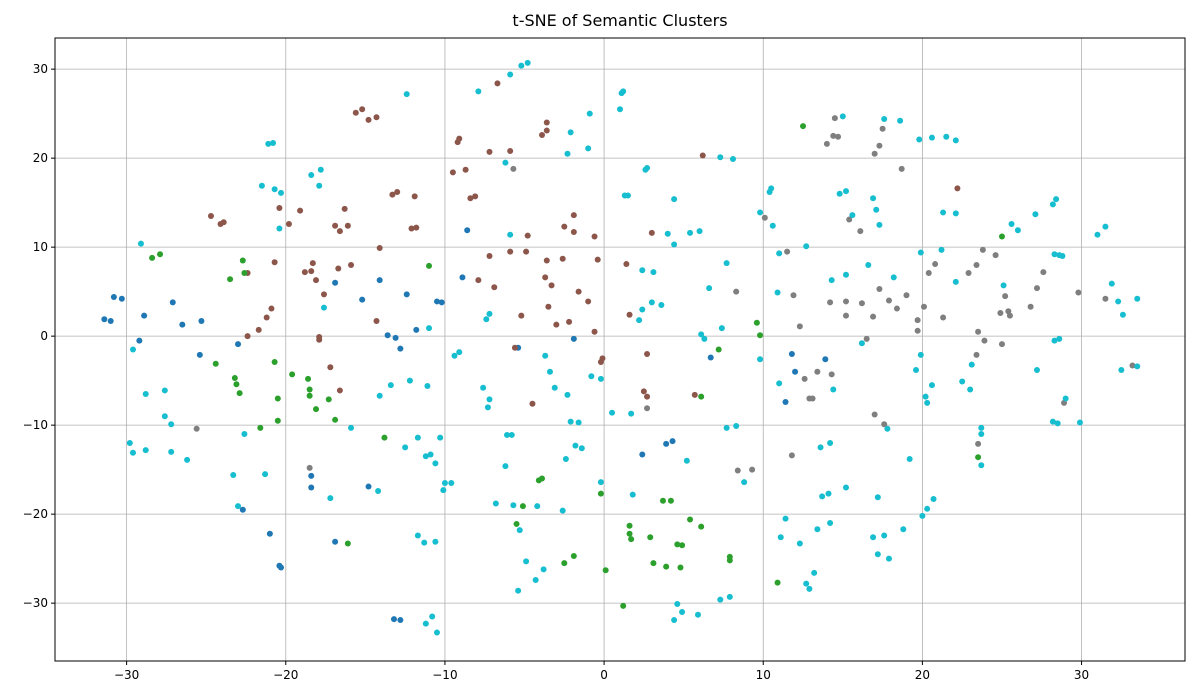 The height and width of the screenshot is (700, 1200). I want to click on y-tick-label: 30, so click(40, 69).